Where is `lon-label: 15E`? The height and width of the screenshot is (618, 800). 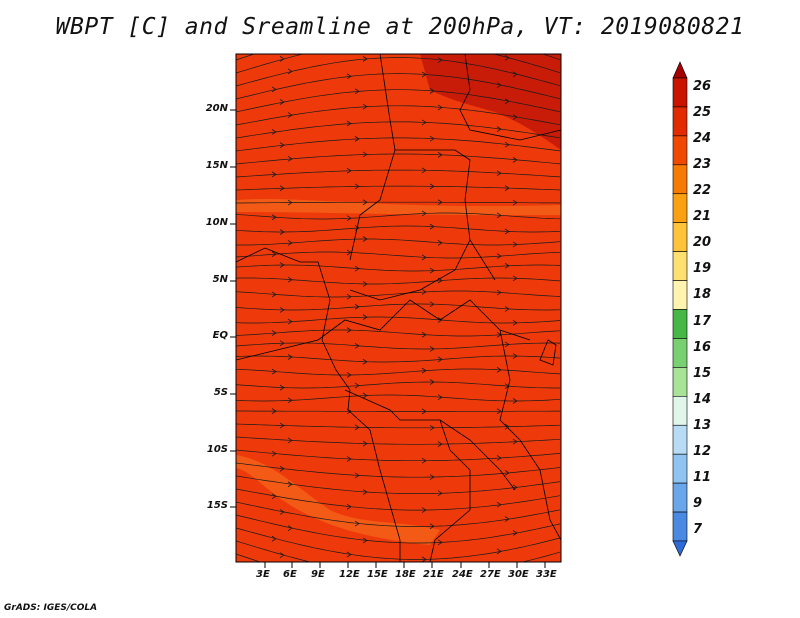 lon-label: 15E is located at coordinates (377, 574).